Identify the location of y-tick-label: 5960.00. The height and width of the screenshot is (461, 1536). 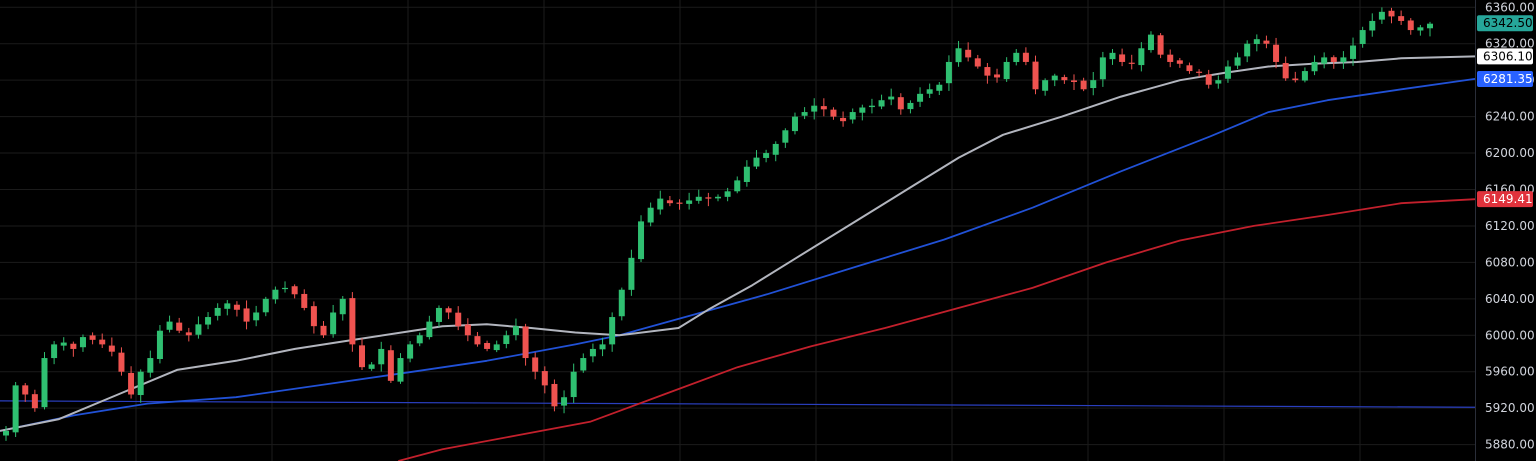
(1510, 372).